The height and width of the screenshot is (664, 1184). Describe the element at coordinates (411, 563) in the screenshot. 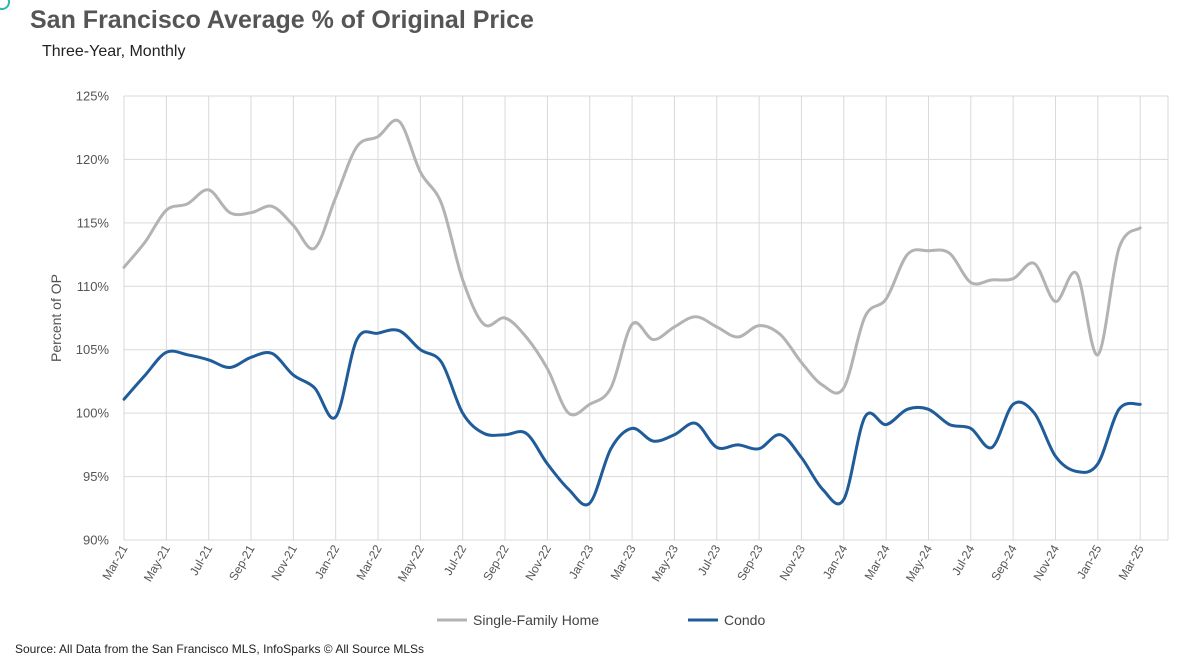

I see `x-tick-label: May-22` at that location.